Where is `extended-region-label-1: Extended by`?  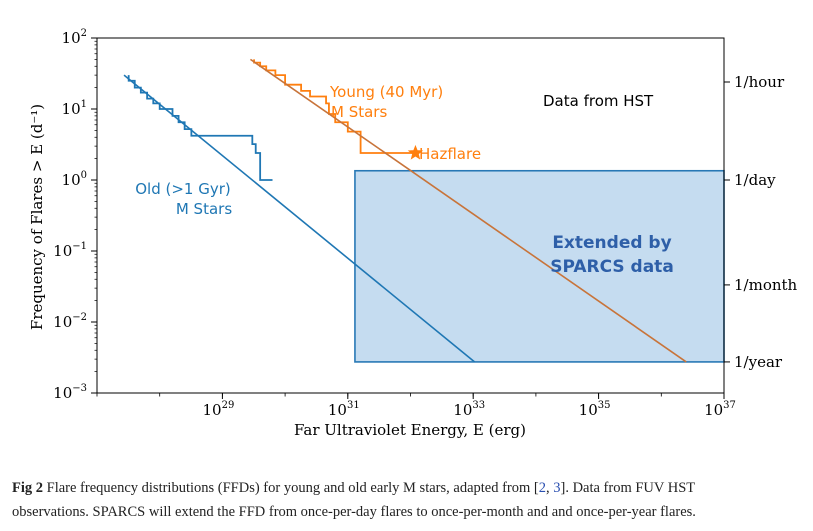 extended-region-label-1: Extended by is located at coordinates (611, 243).